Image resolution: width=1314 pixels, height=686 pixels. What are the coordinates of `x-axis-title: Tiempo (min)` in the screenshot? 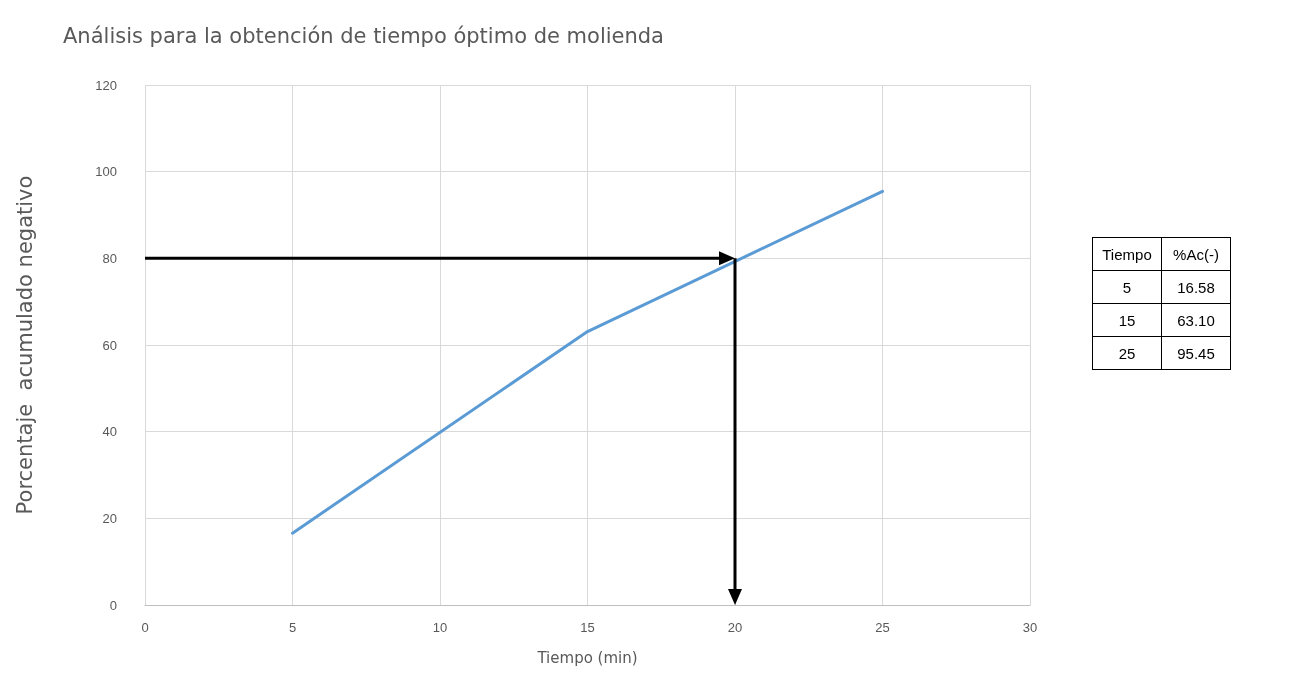 It's located at (587, 657).